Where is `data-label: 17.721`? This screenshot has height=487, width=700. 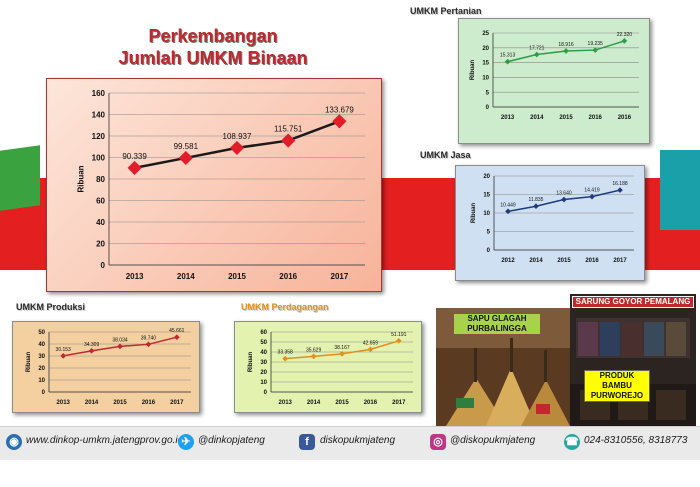 data-label: 17.721 is located at coordinates (537, 49).